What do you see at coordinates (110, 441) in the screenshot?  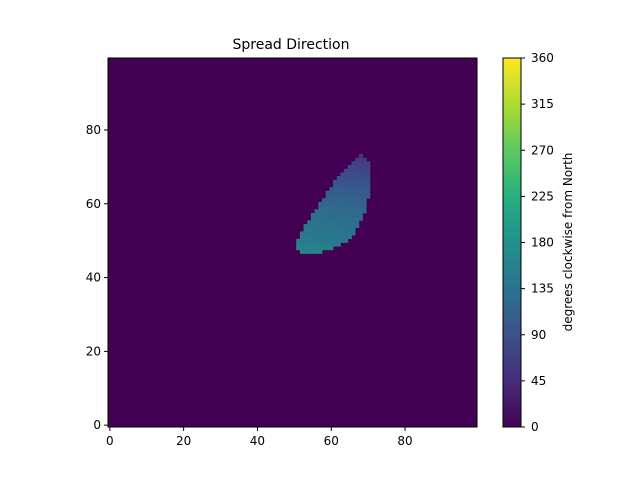 I see `x-tick-label: 0` at bounding box center [110, 441].